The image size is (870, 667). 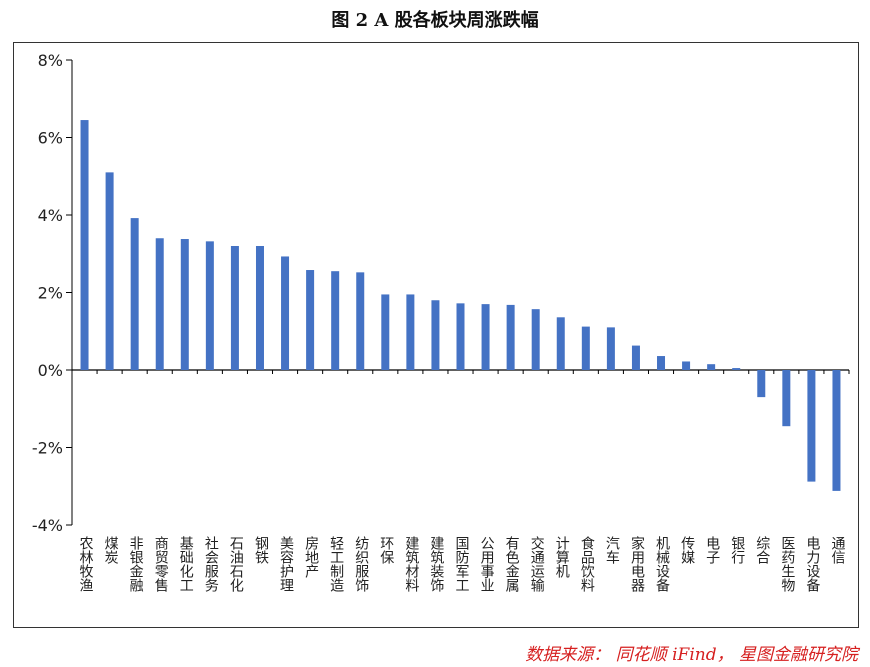 I want to click on x-tick-label: 家用电器, so click(x=637, y=563).